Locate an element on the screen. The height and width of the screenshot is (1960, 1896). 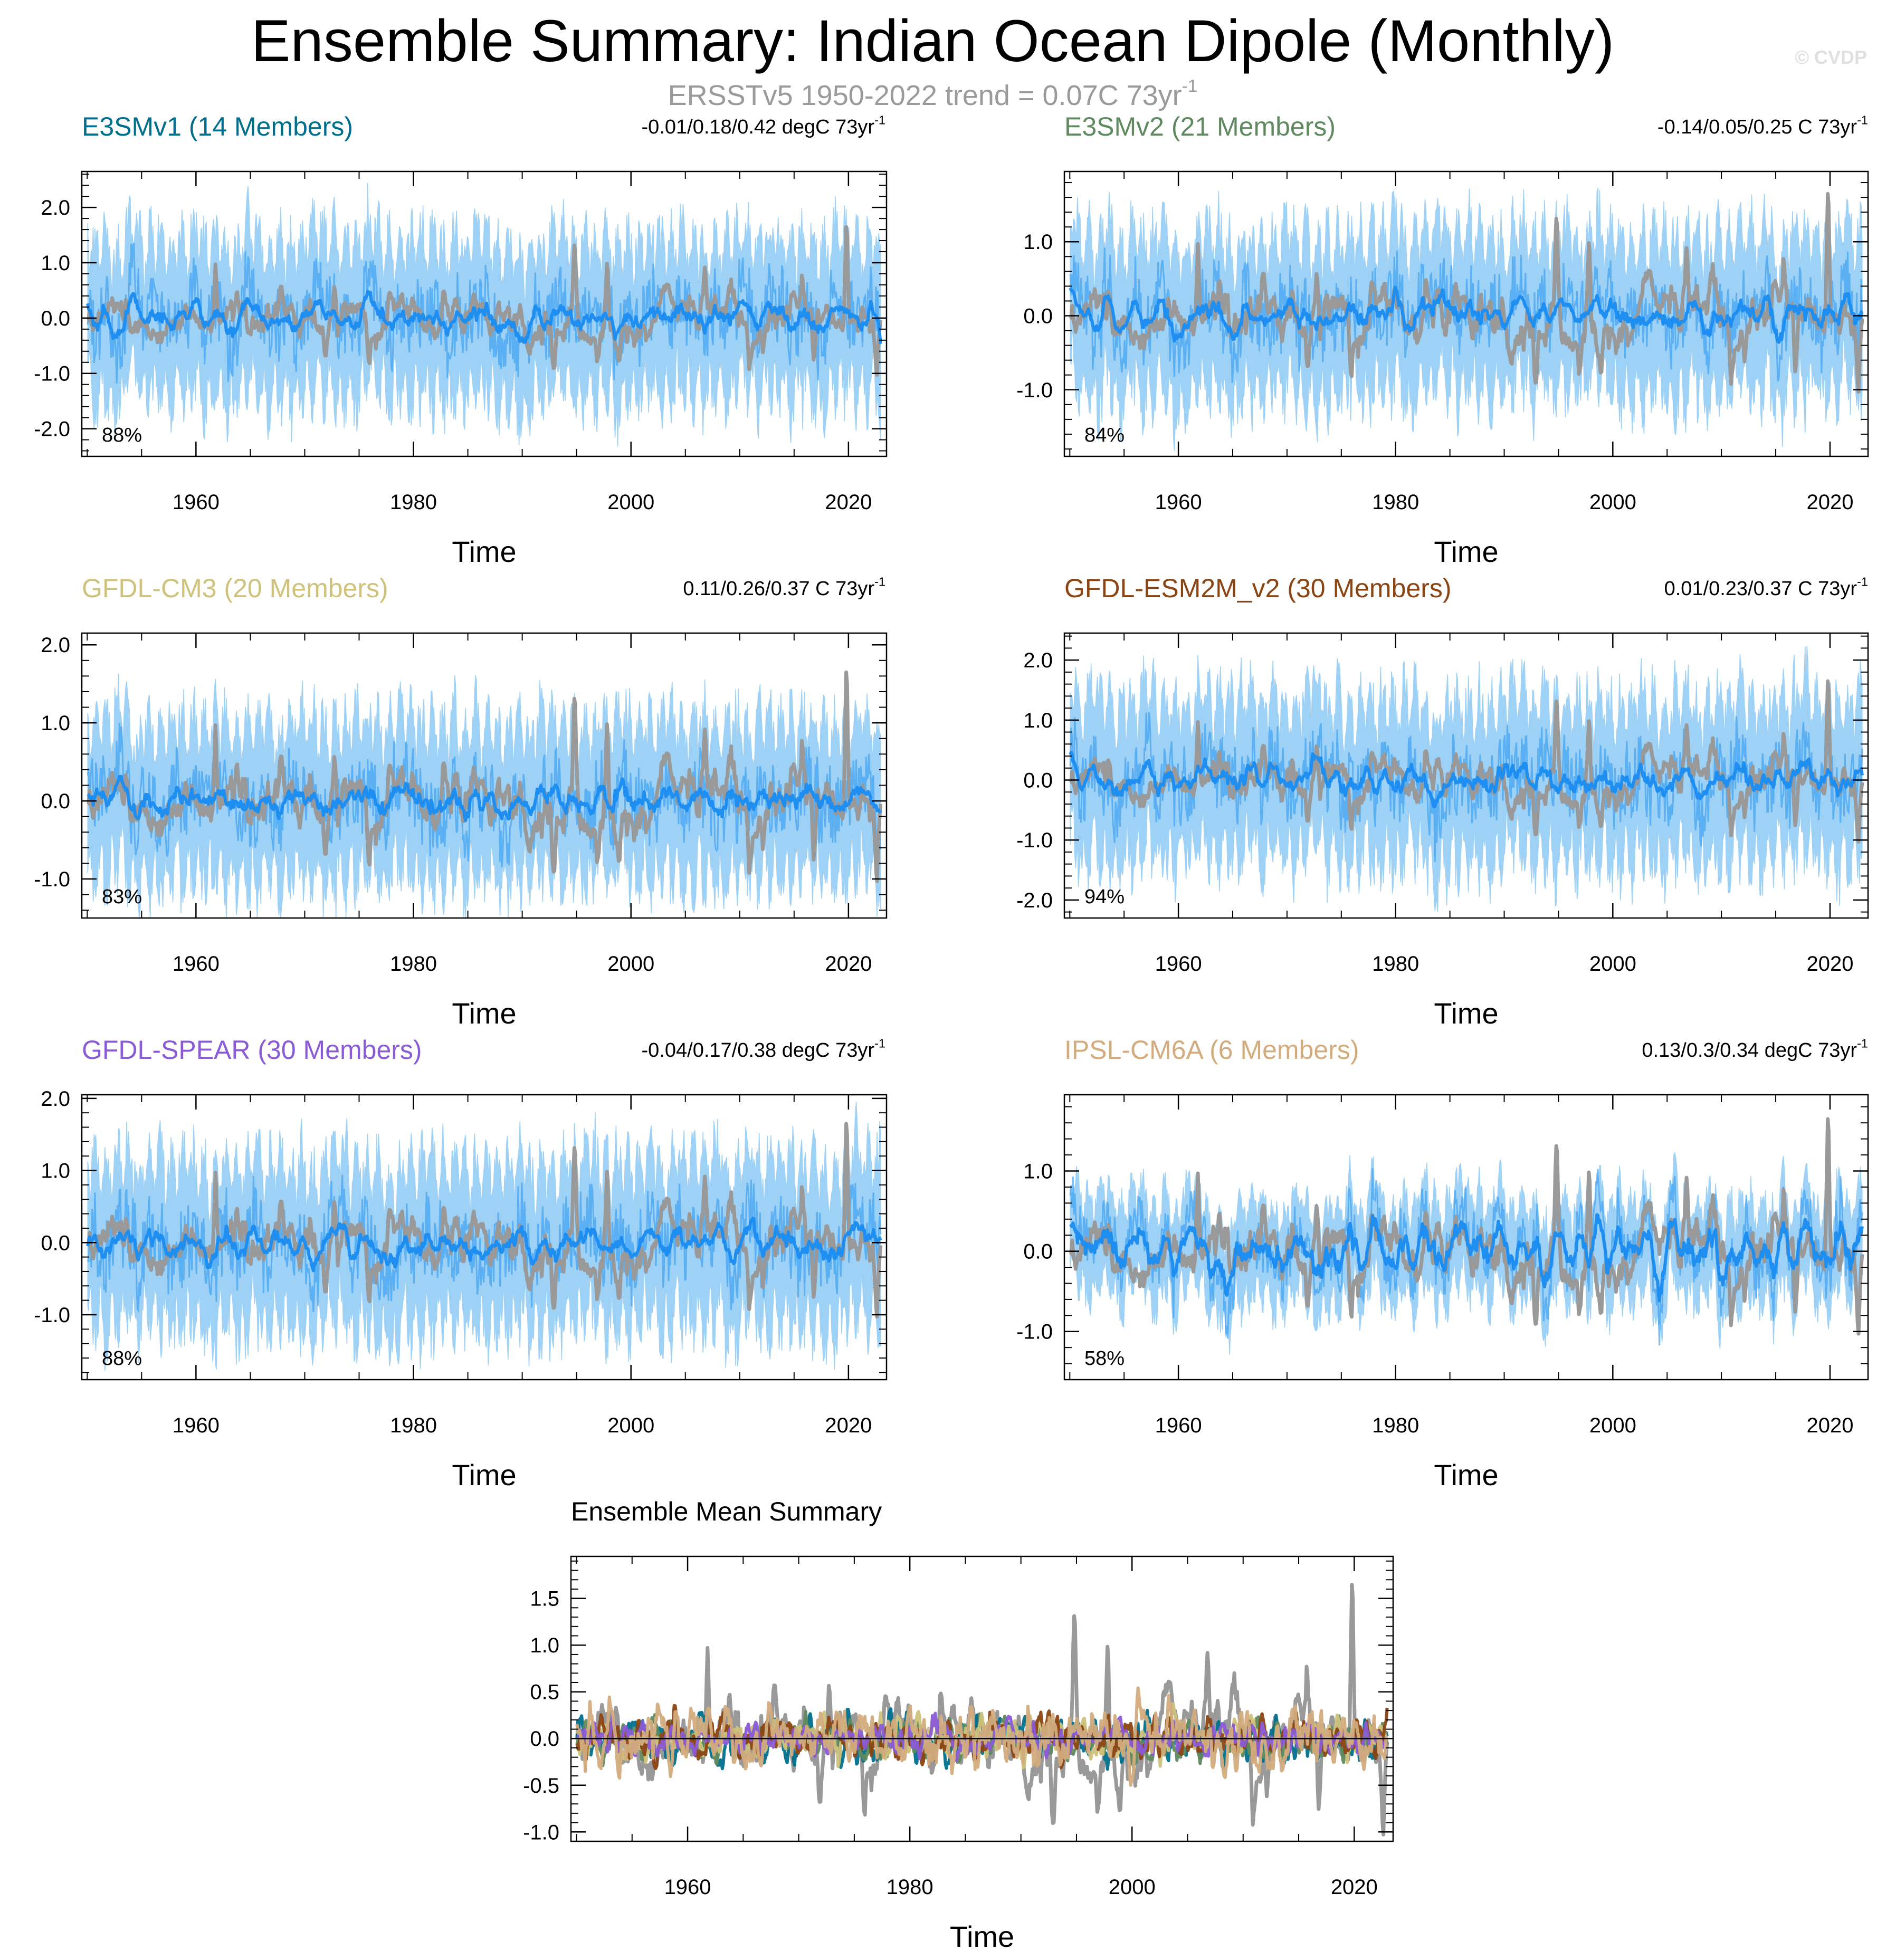
trend-text: -0.04/0.17/0.38 degC 73yr is located at coordinates (758, 1050).